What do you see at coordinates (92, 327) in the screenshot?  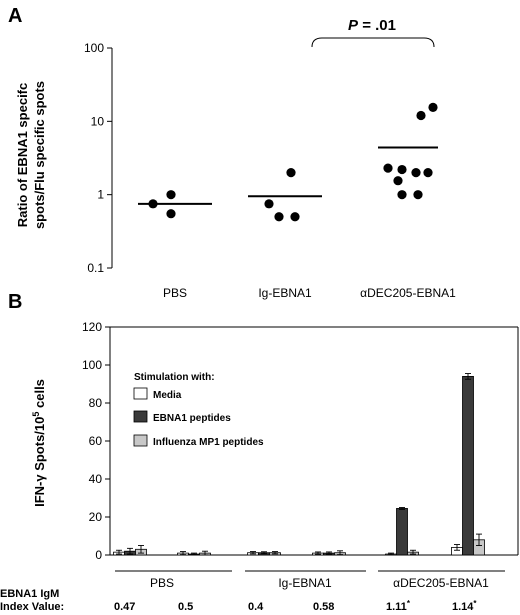 I see `panel-b-y-tick-label: 120` at bounding box center [92, 327].